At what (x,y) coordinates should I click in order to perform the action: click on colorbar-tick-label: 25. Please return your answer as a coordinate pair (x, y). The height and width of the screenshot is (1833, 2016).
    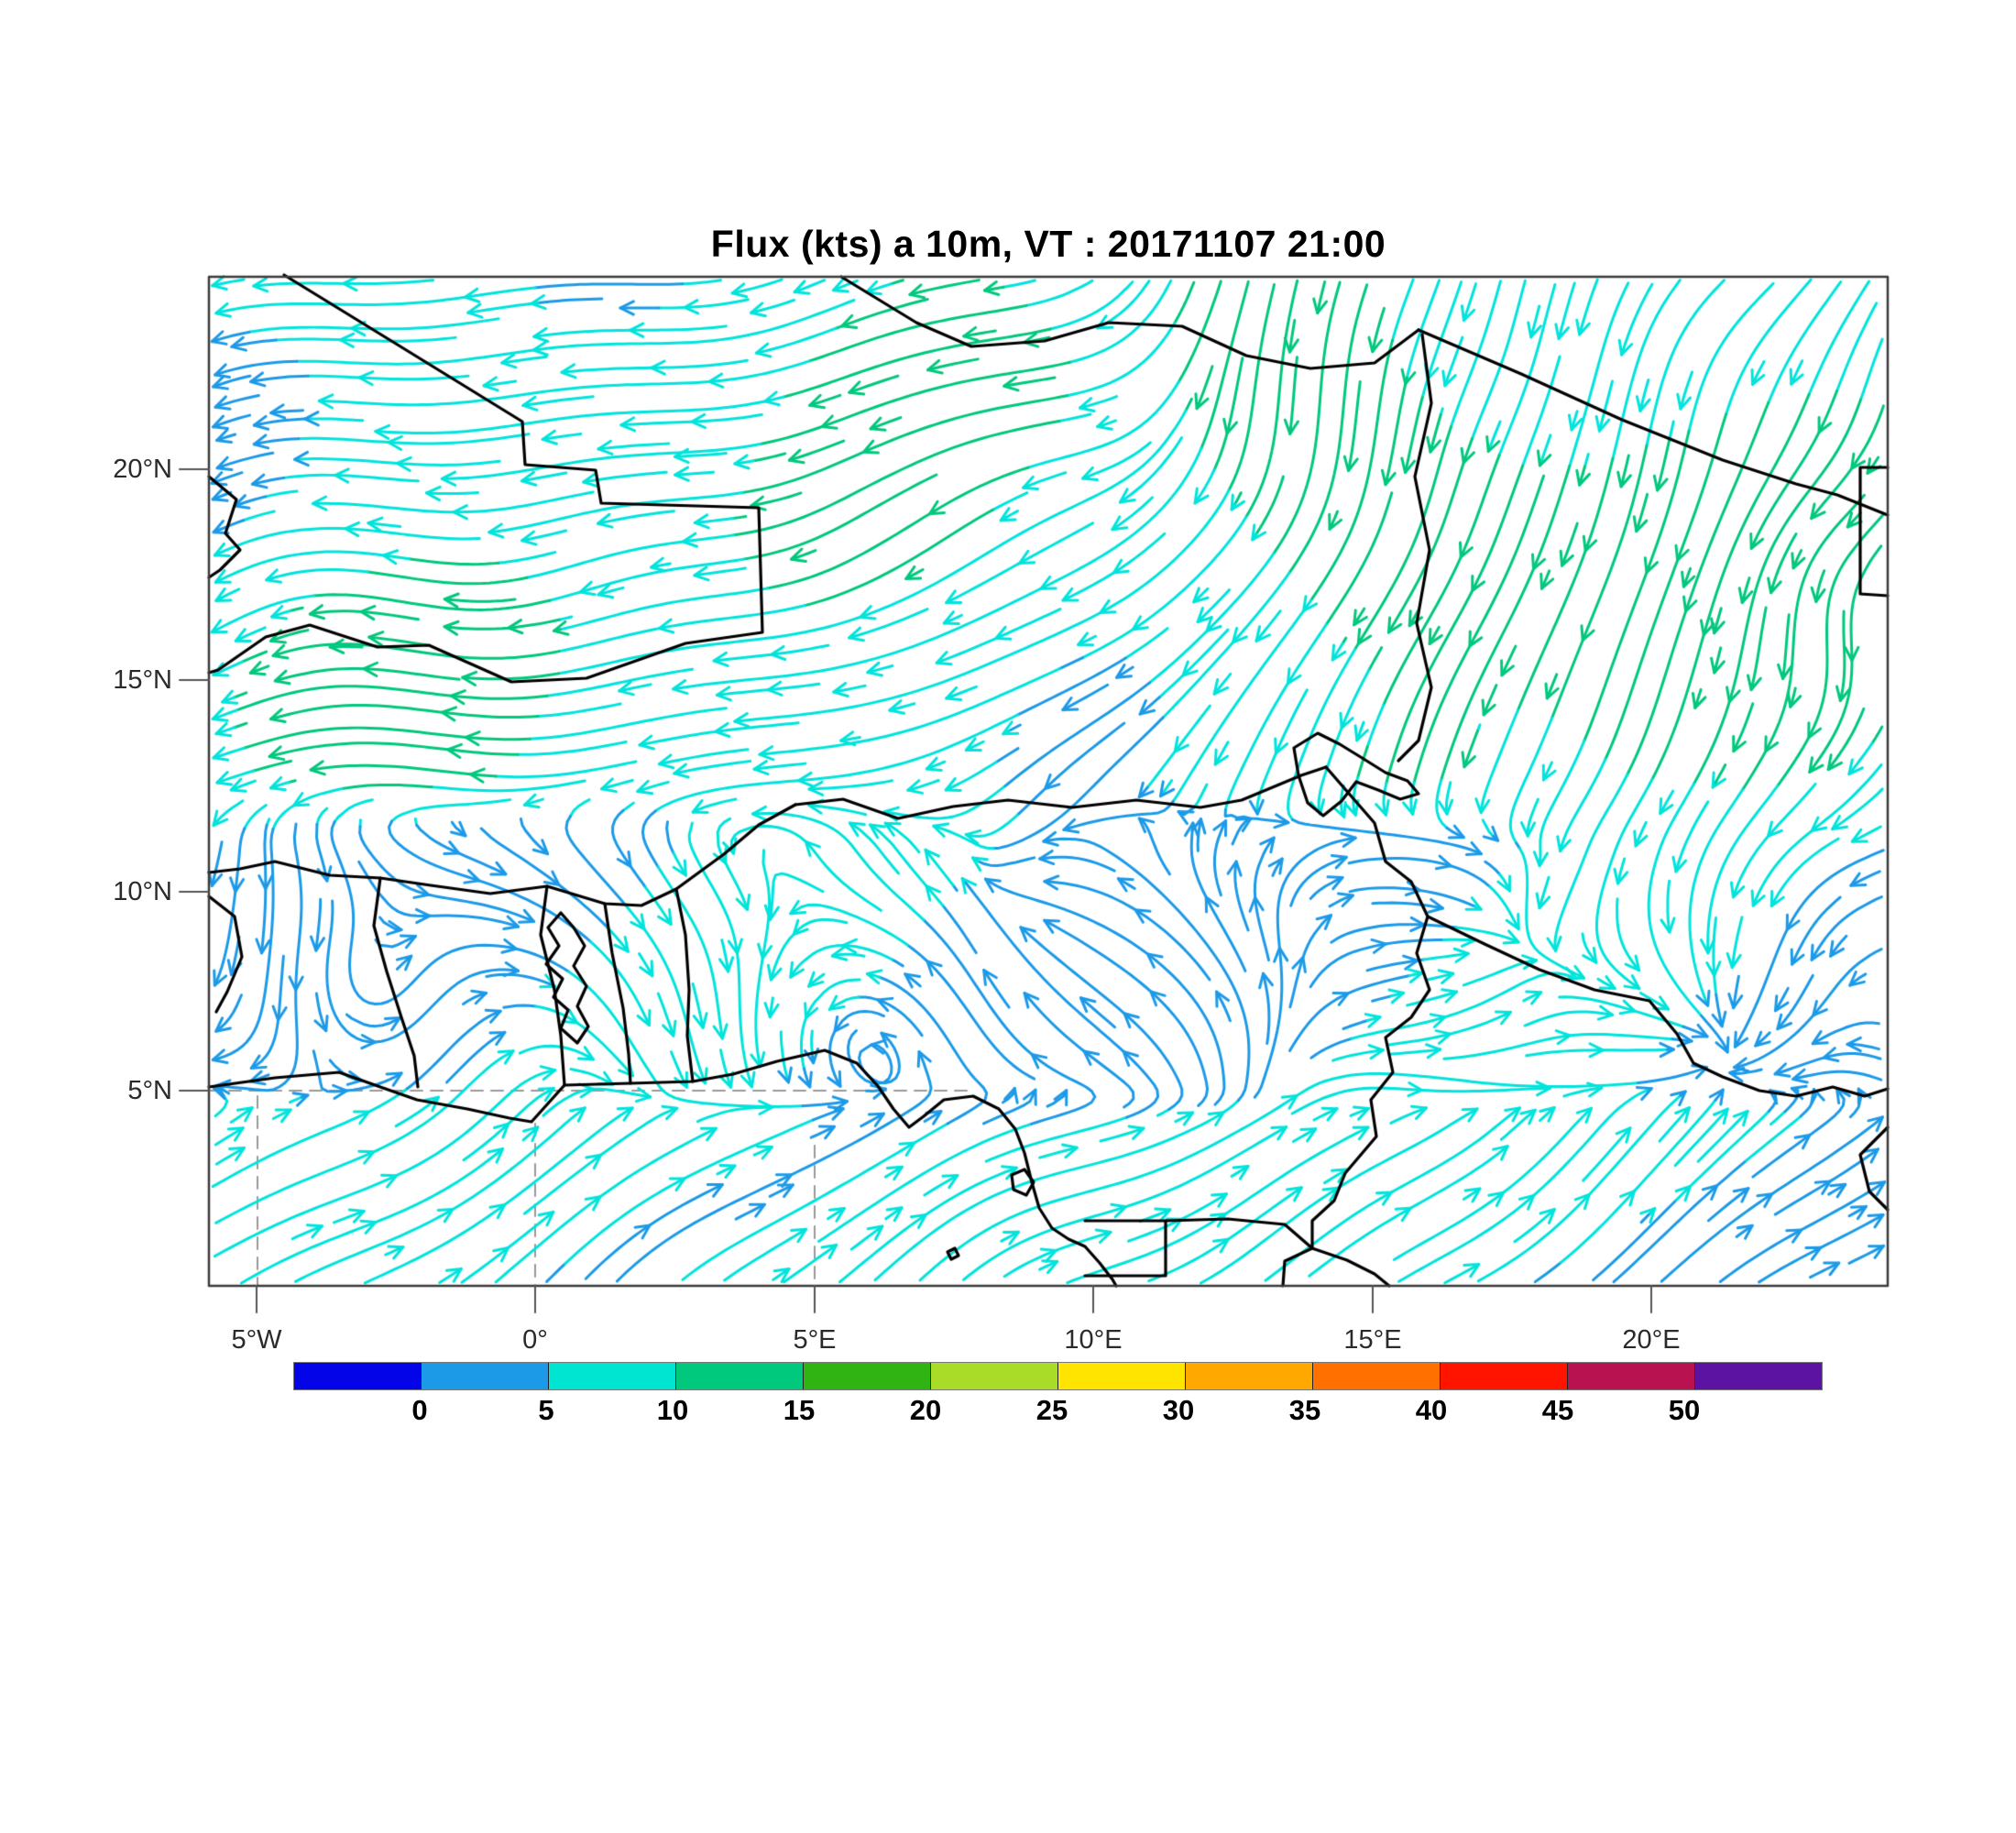
    Looking at the image, I should click on (1051, 1410).